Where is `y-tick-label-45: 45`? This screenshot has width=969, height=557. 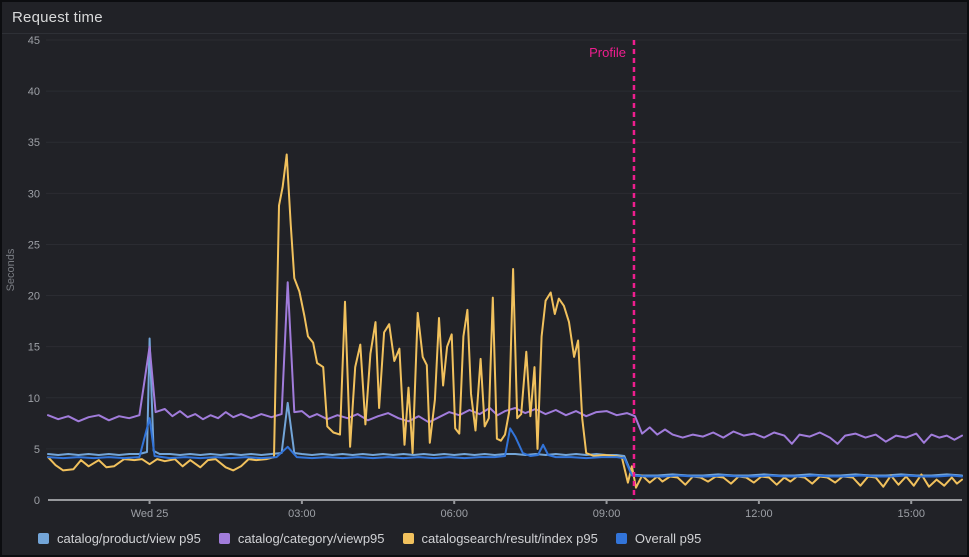
y-tick-label-45: 45 is located at coordinates (34, 41).